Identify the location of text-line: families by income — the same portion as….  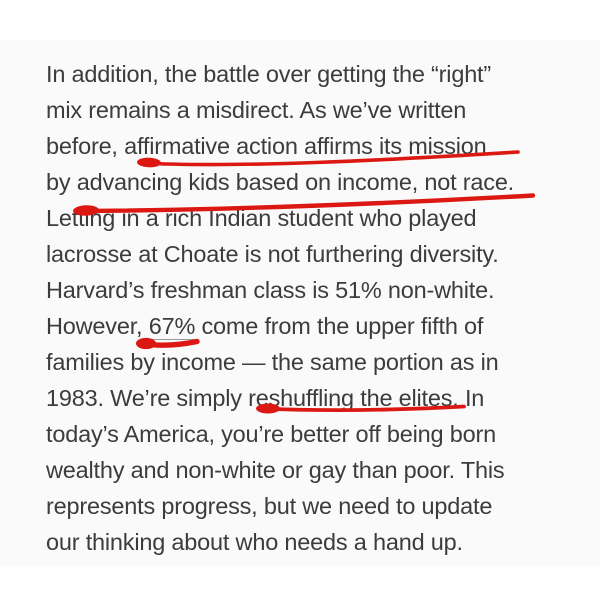
(272, 362).